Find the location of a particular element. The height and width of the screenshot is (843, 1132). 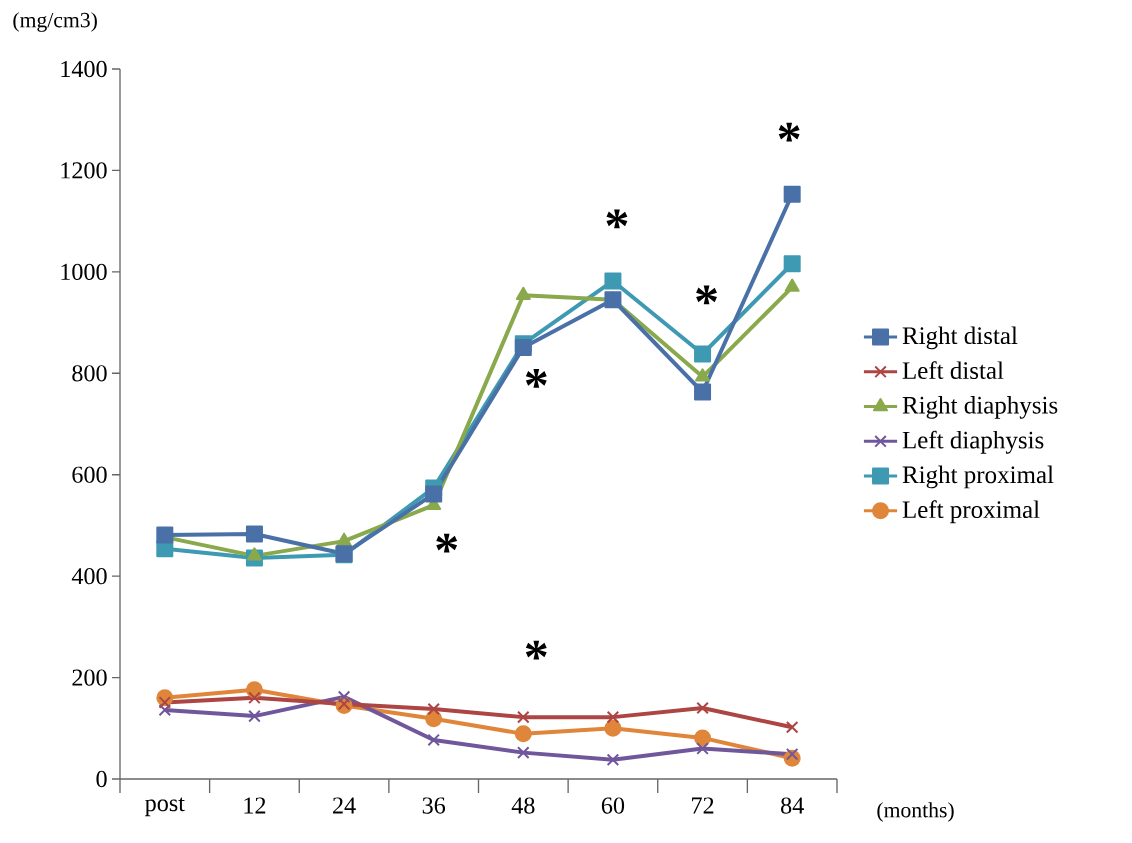

legend-label: Right distal is located at coordinates (960, 338).